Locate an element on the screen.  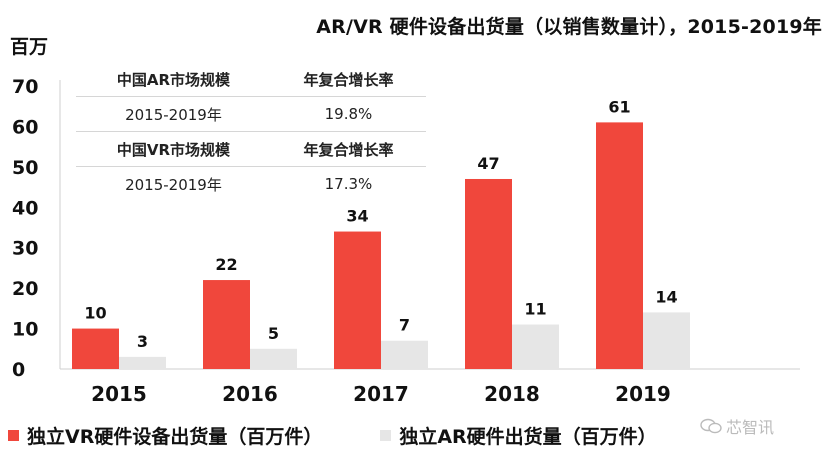
y-tick-label: 10 is located at coordinates (25, 330).